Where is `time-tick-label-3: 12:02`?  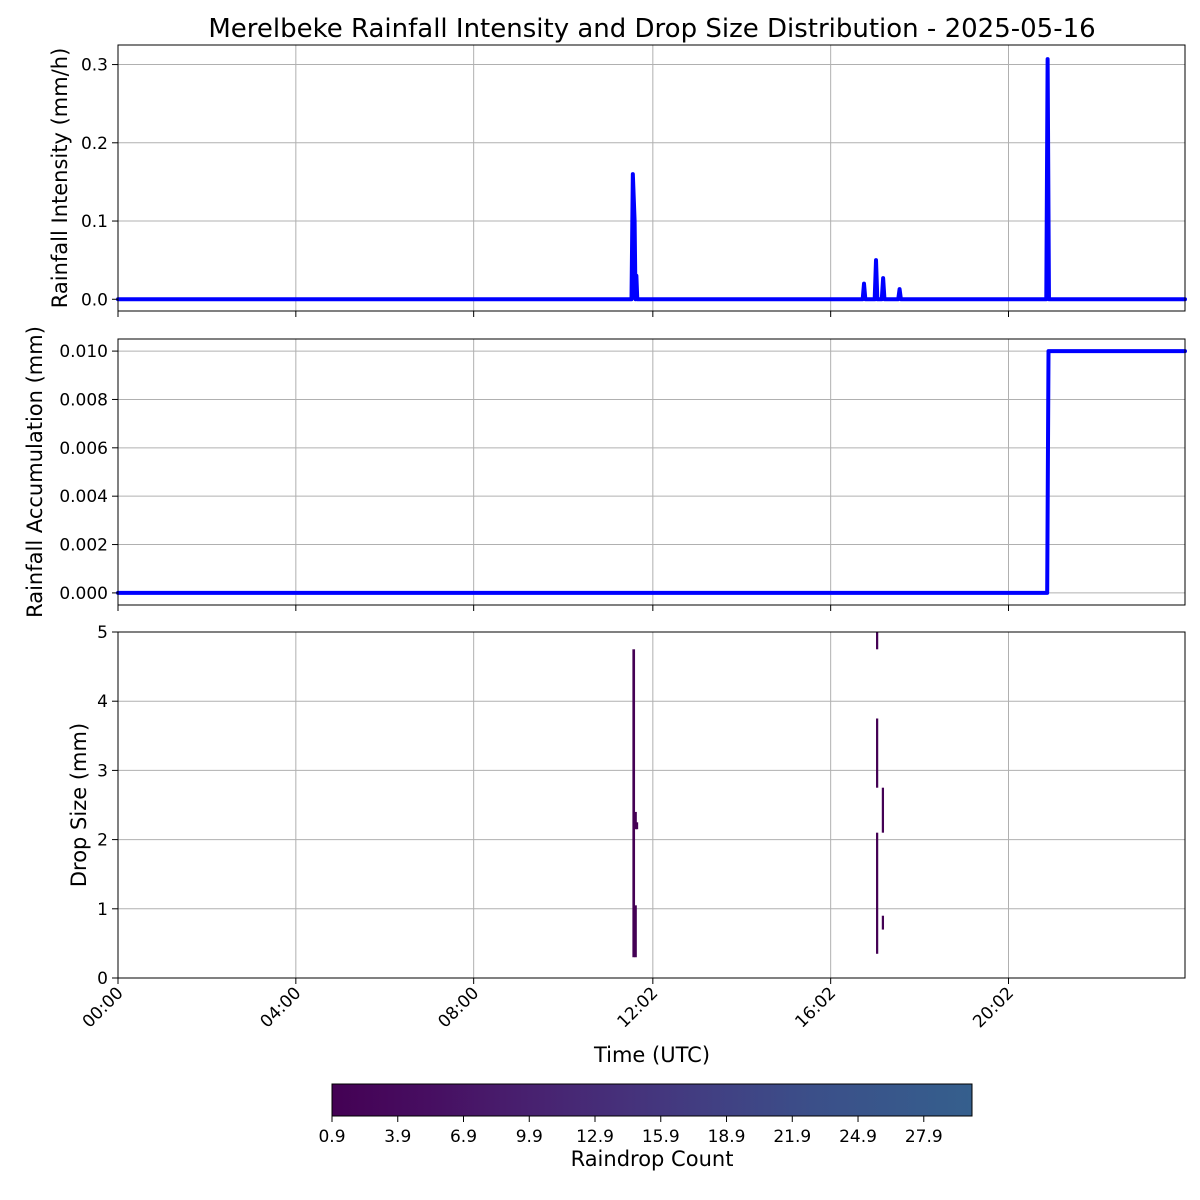
time-tick-label-3: 12:02 is located at coordinates (638, 1007).